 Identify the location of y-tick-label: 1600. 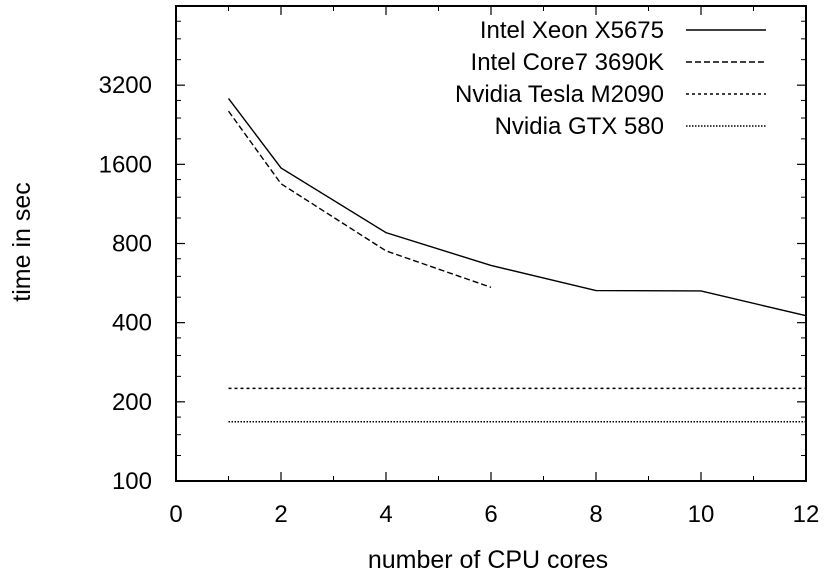
(125, 164).